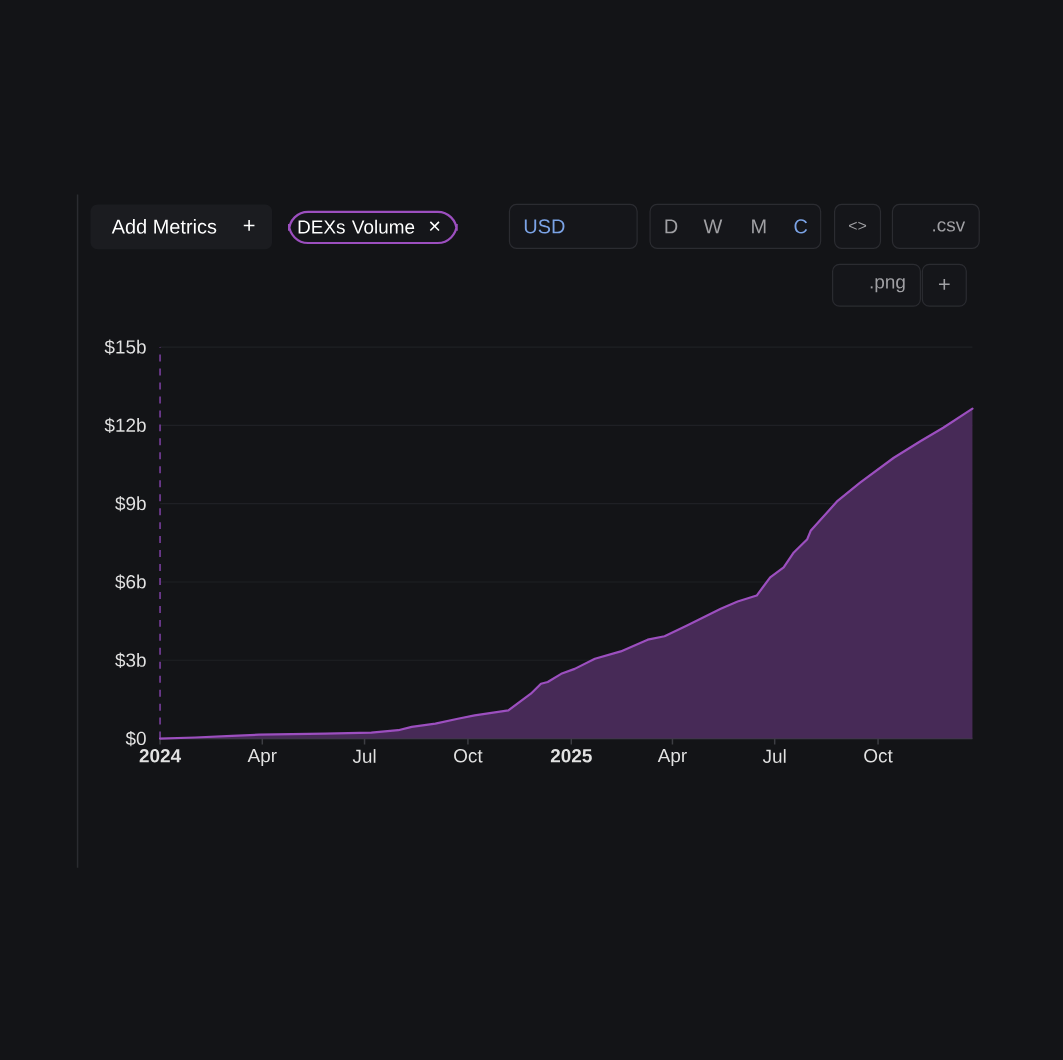 Image resolution: width=1063 pixels, height=1060 pixels. What do you see at coordinates (671, 226) in the screenshot?
I see `text: D` at bounding box center [671, 226].